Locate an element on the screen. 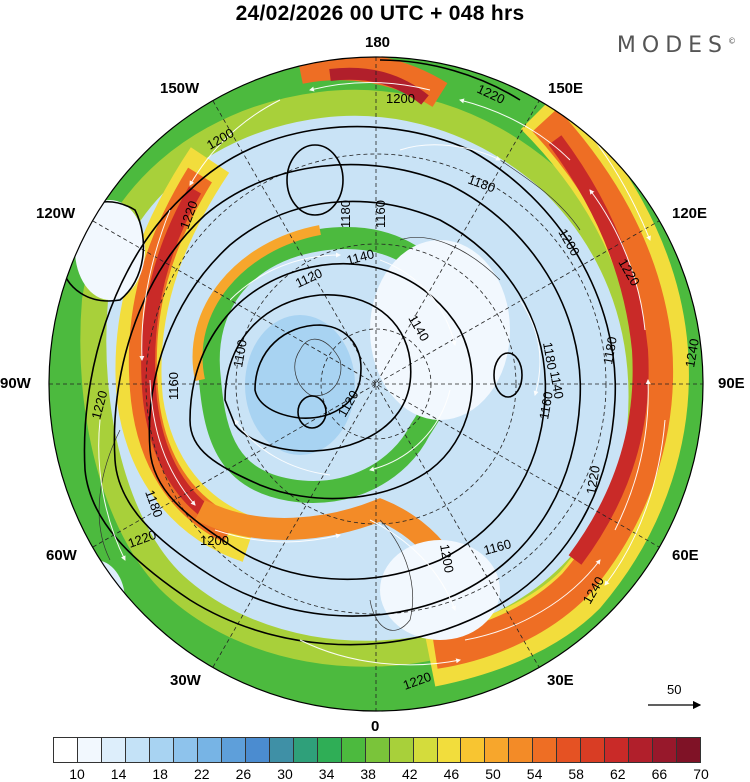 The height and width of the screenshot is (782, 750). lon-label-150e: 150E is located at coordinates (566, 88).